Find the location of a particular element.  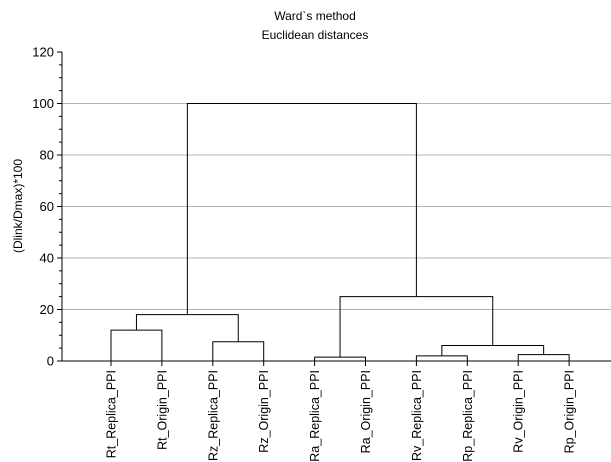

y-tick-label: 0 is located at coordinates (50, 361).